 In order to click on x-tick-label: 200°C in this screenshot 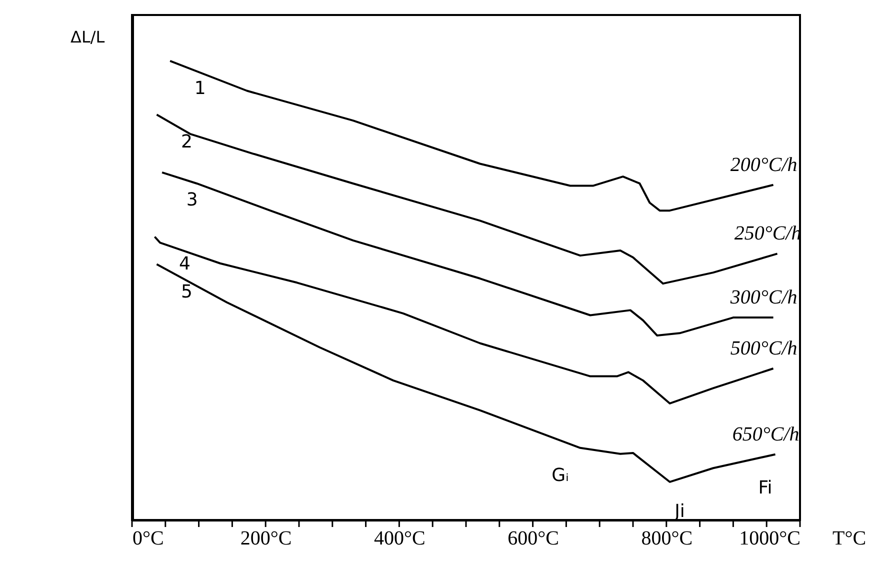, I will do `click(266, 539)`.